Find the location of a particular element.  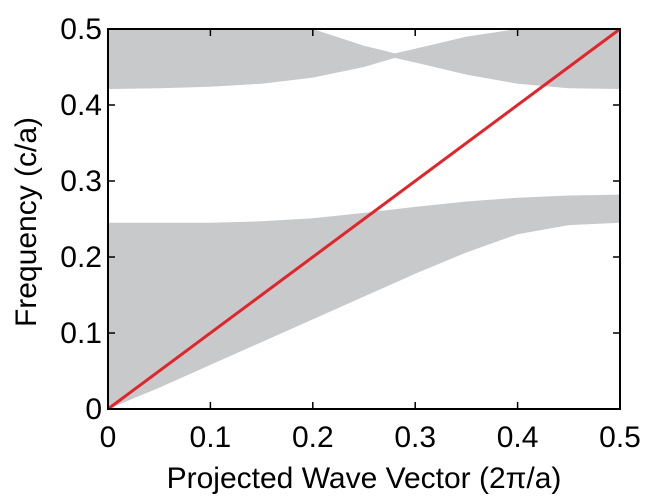

y-tick-label: 0.3 is located at coordinates (81, 181).